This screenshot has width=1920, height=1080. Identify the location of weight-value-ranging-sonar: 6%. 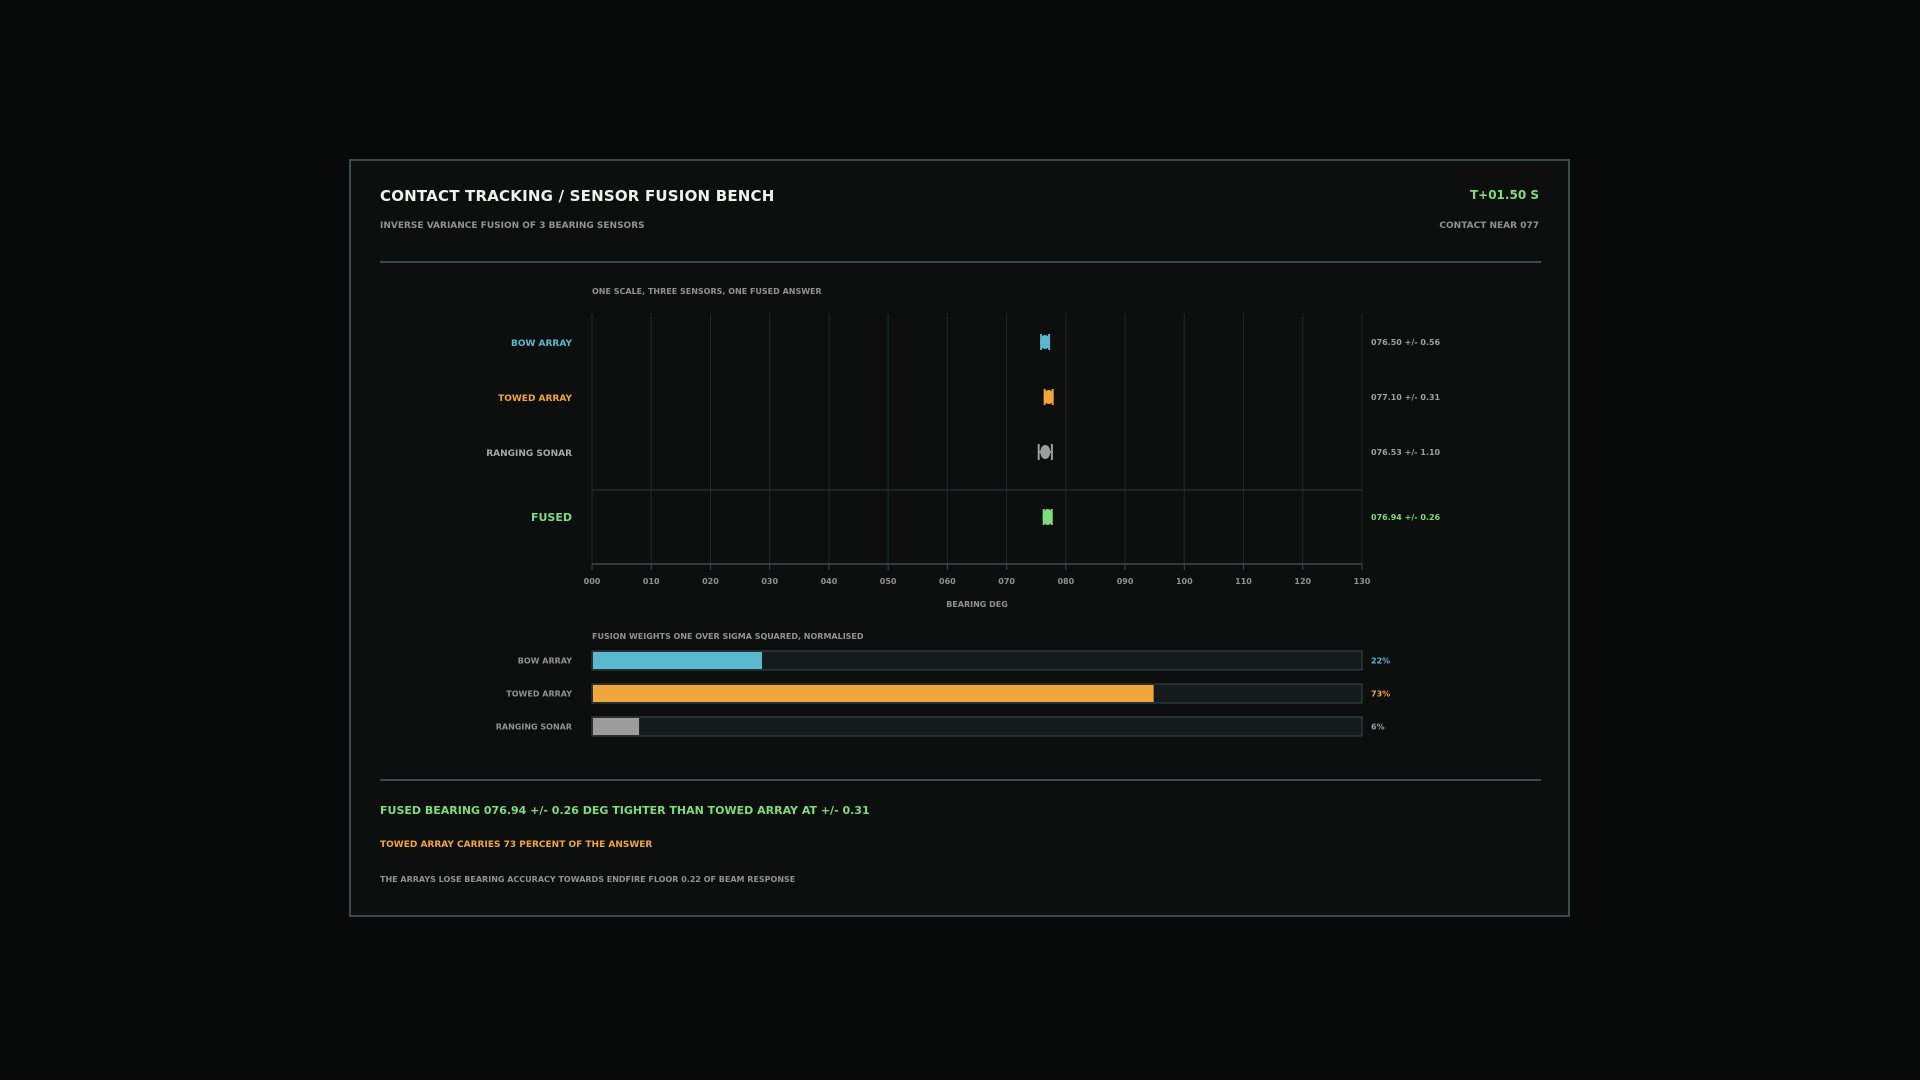
(1378, 727).